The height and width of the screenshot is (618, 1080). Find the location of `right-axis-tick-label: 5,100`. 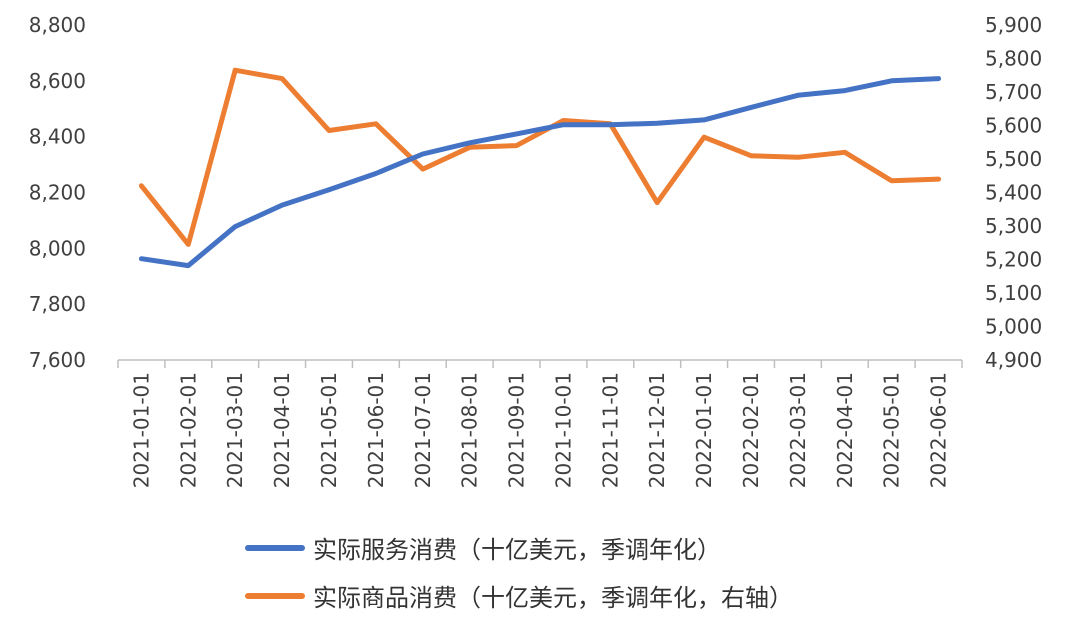

right-axis-tick-label: 5,100 is located at coordinates (1013, 293).